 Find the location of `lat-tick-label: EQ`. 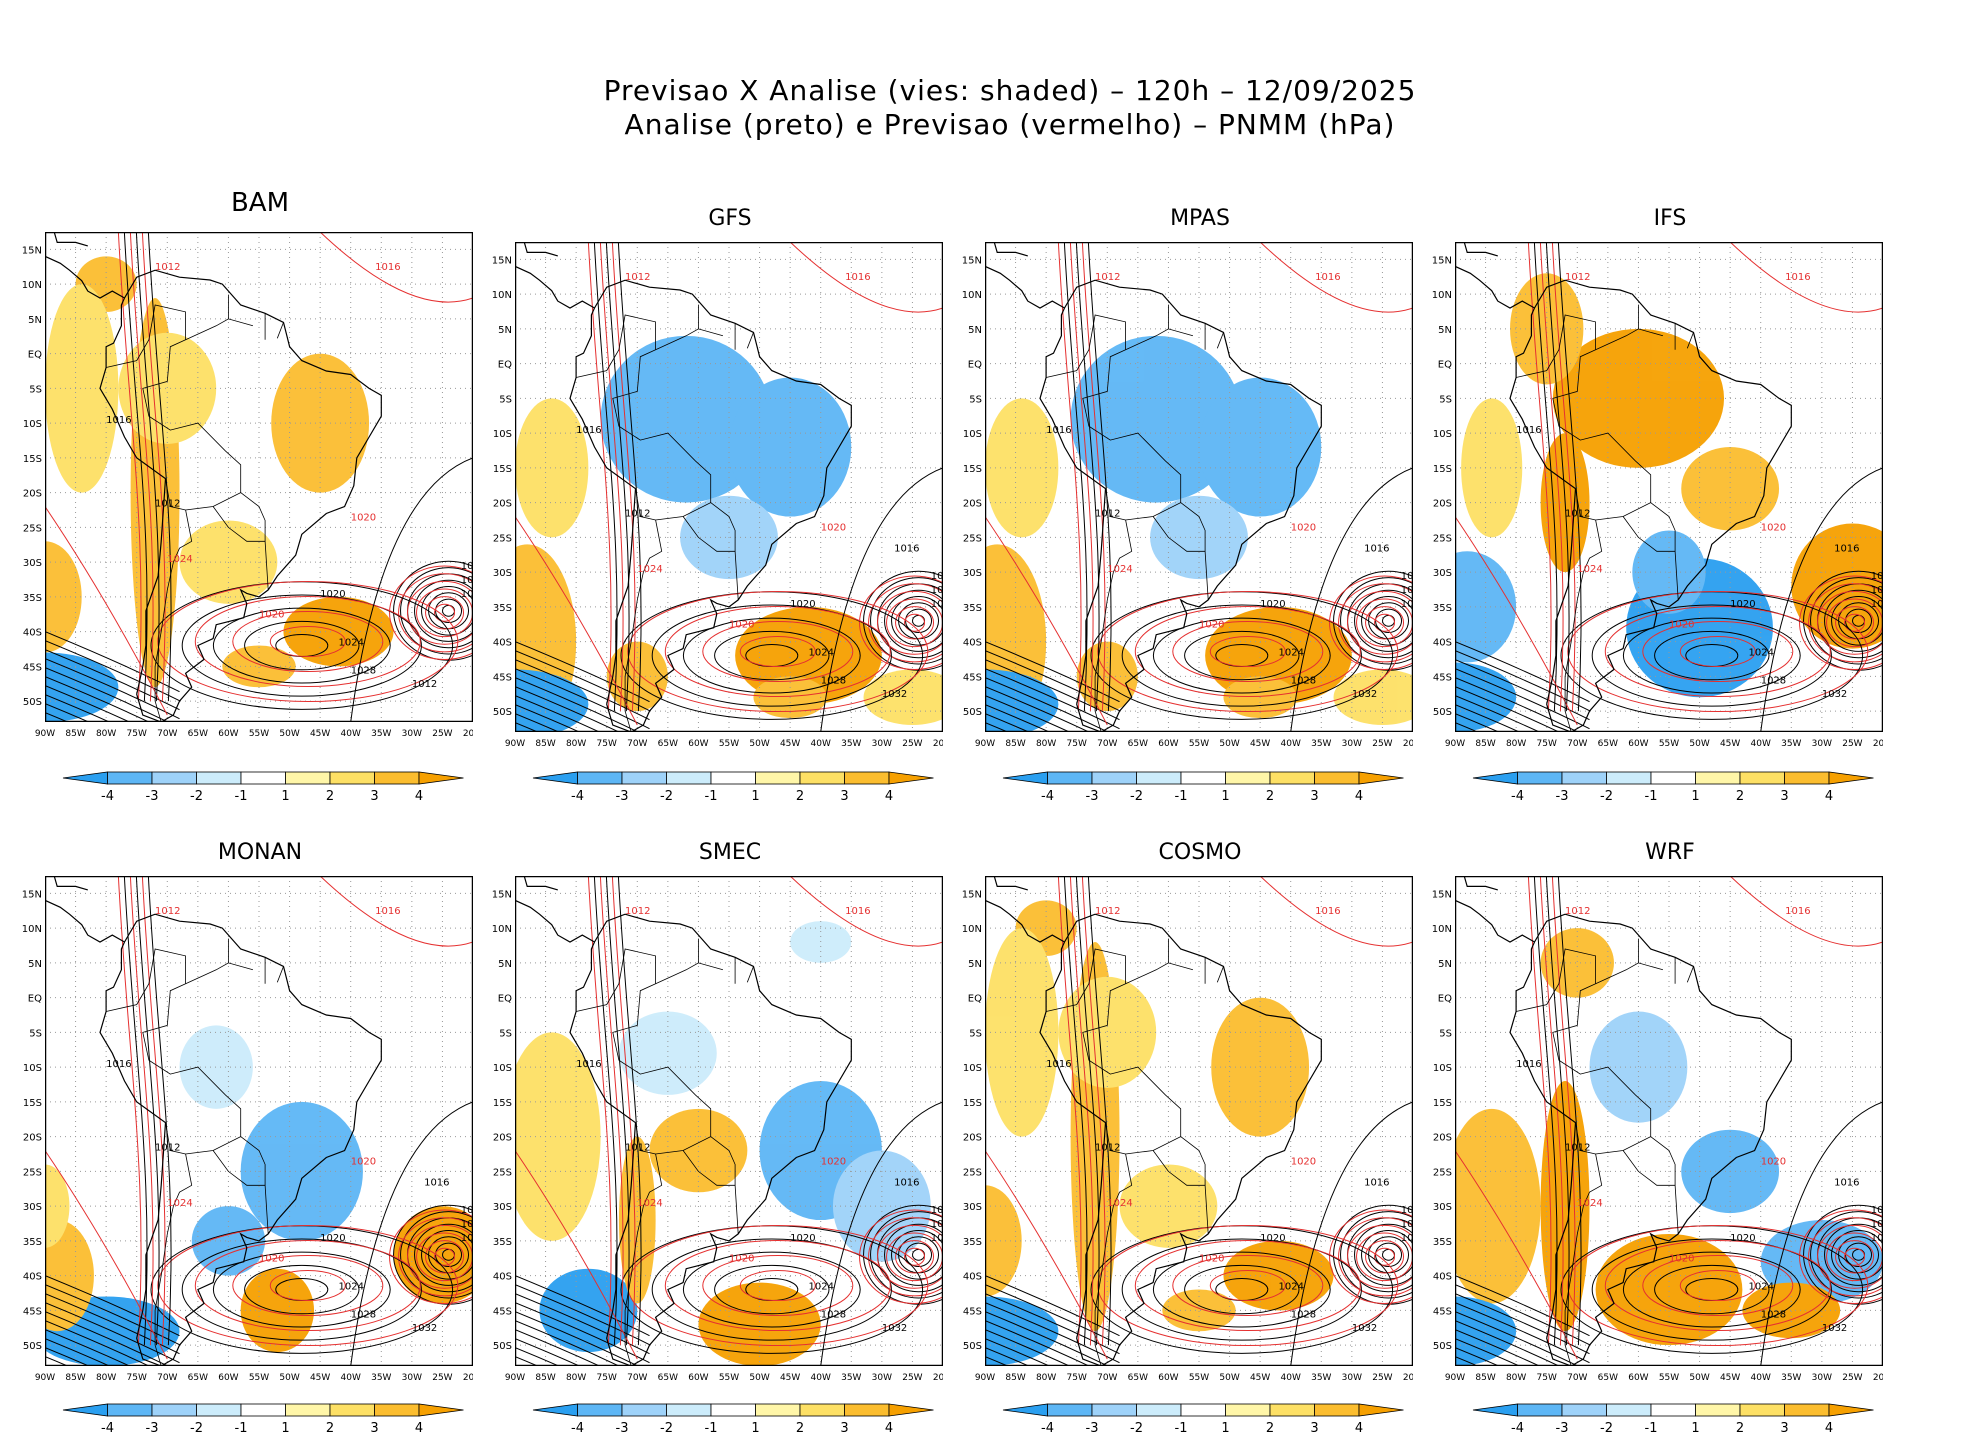

lat-tick-label: EQ is located at coordinates (505, 999).